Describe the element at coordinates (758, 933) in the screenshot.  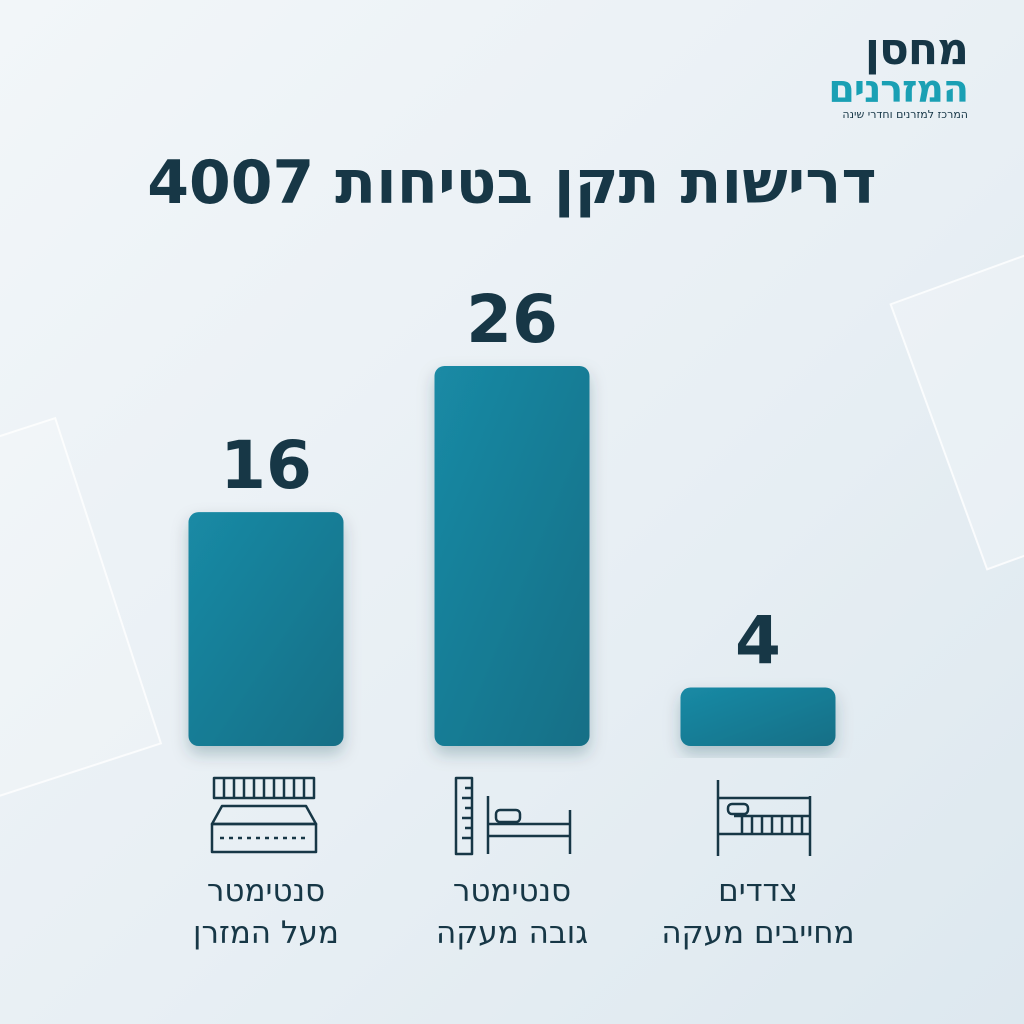
I see `caption-line2: מחייבים מעקה` at that location.